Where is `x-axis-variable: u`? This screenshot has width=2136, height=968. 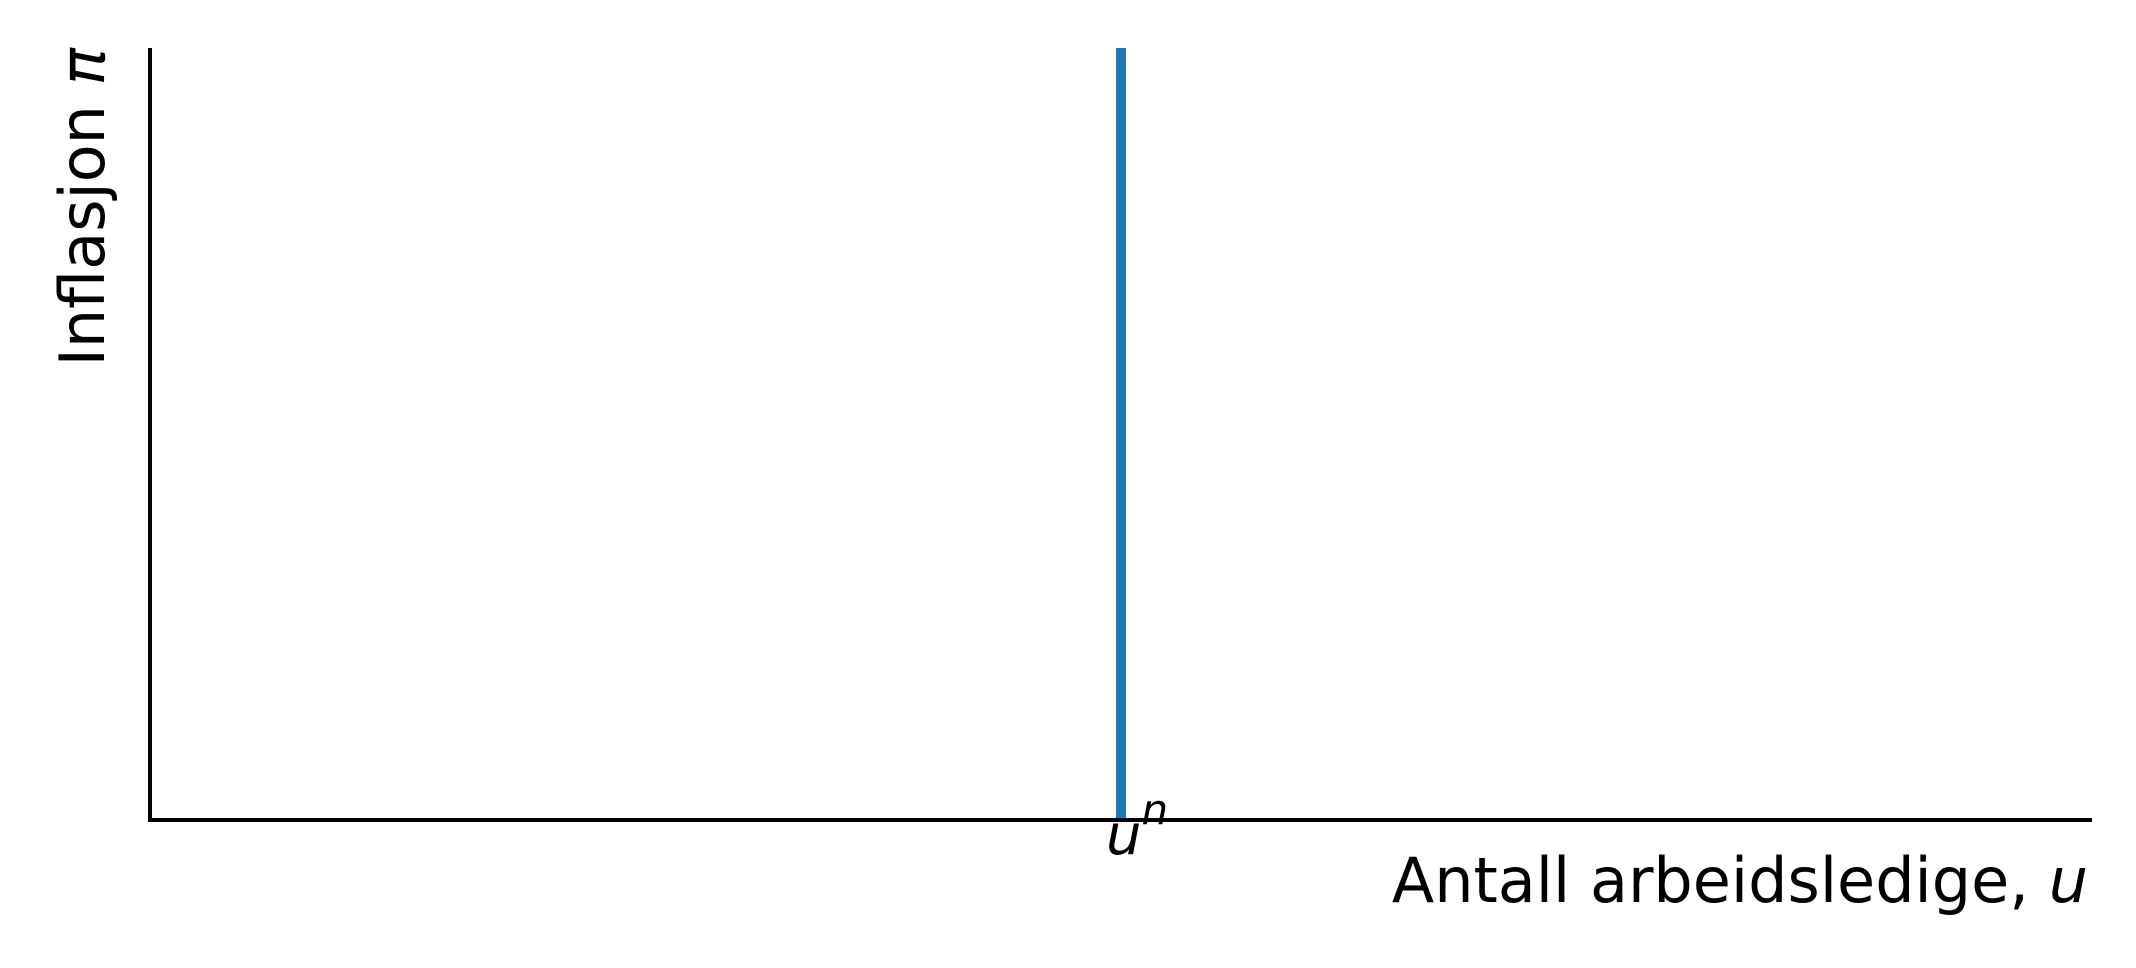
x-axis-variable: u is located at coordinates (2068, 880).